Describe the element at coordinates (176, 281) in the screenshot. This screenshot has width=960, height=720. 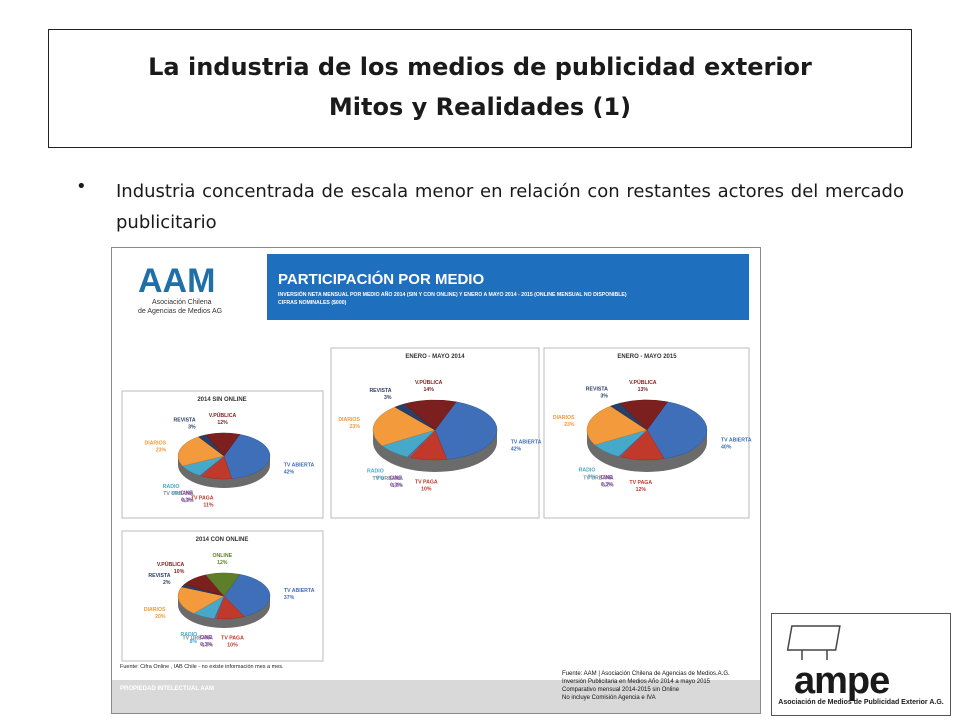
I see `aam-logo-letters: AAM` at that location.